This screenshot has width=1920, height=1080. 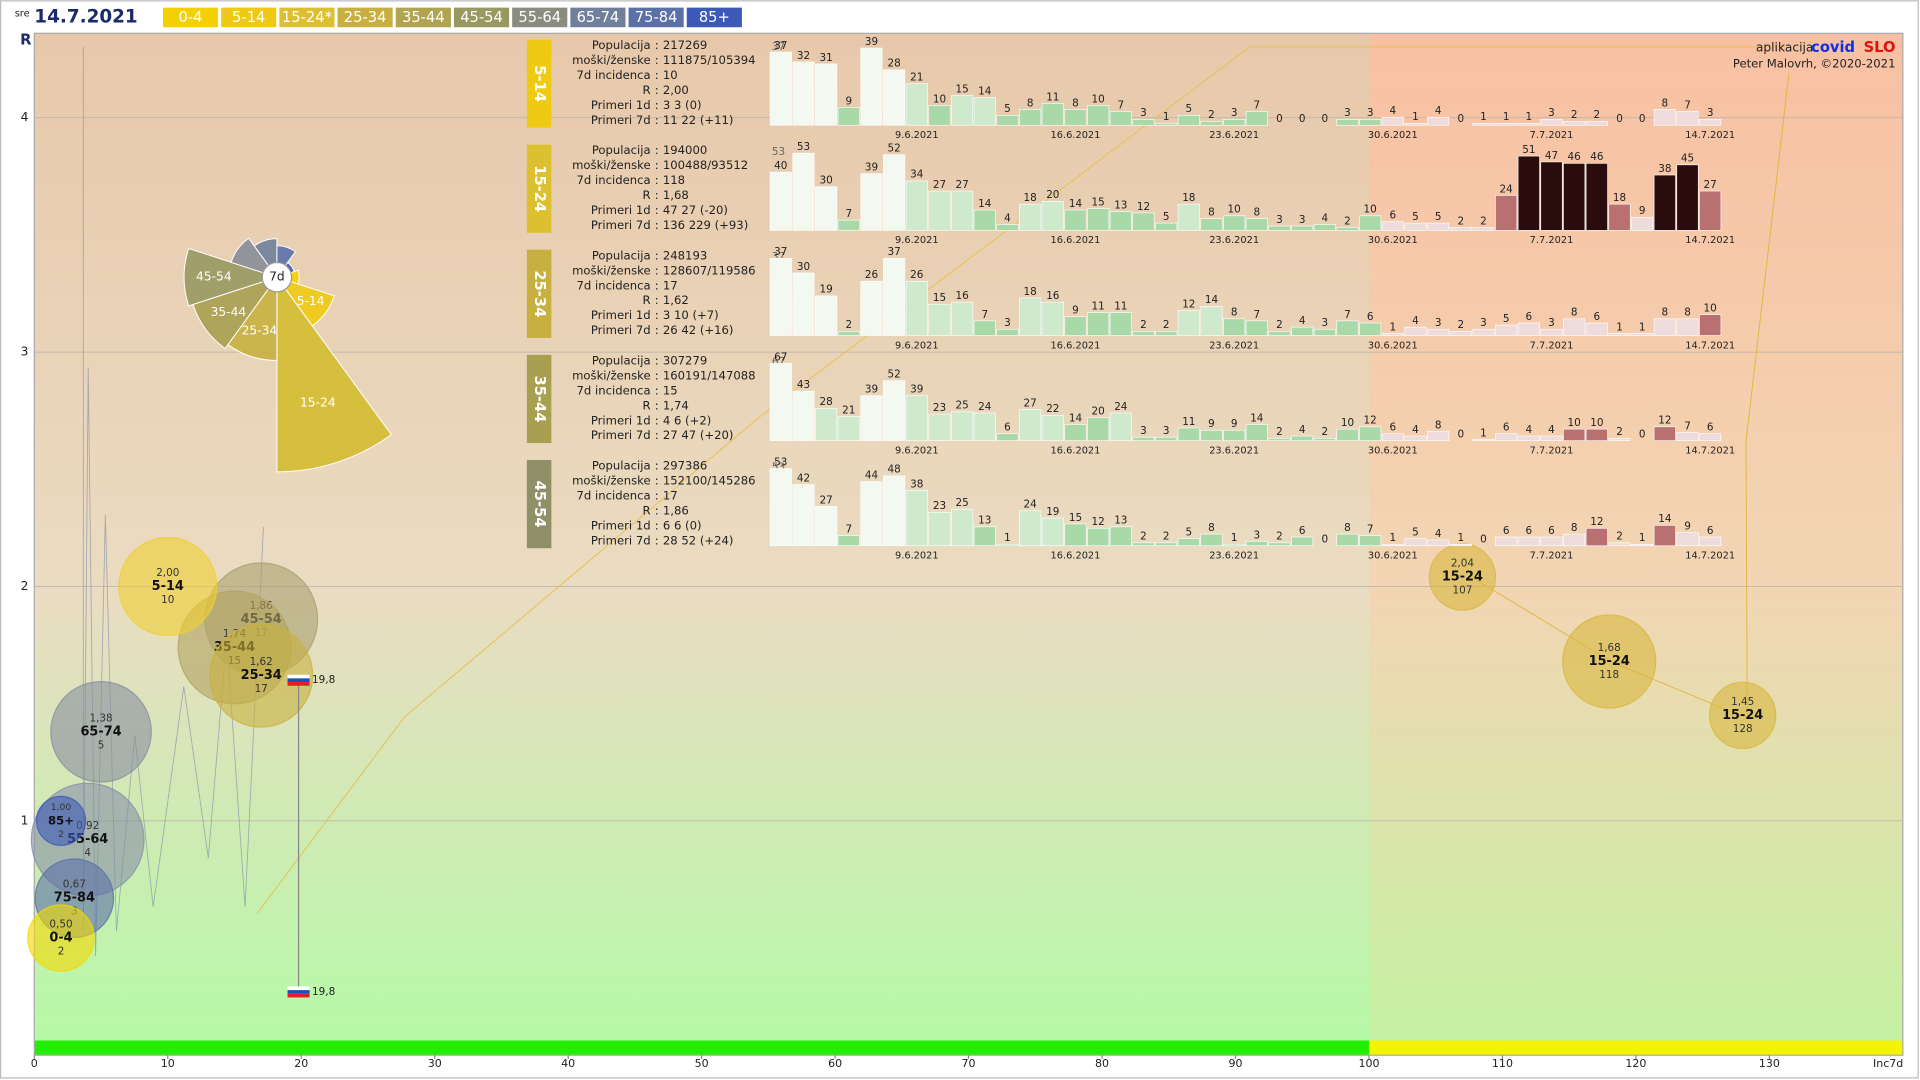 I want to click on bar-value: 21, so click(x=916, y=78).